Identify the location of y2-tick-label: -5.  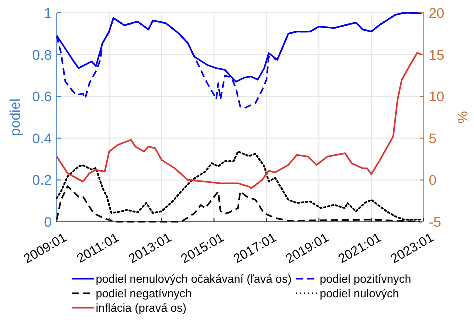
(435, 222).